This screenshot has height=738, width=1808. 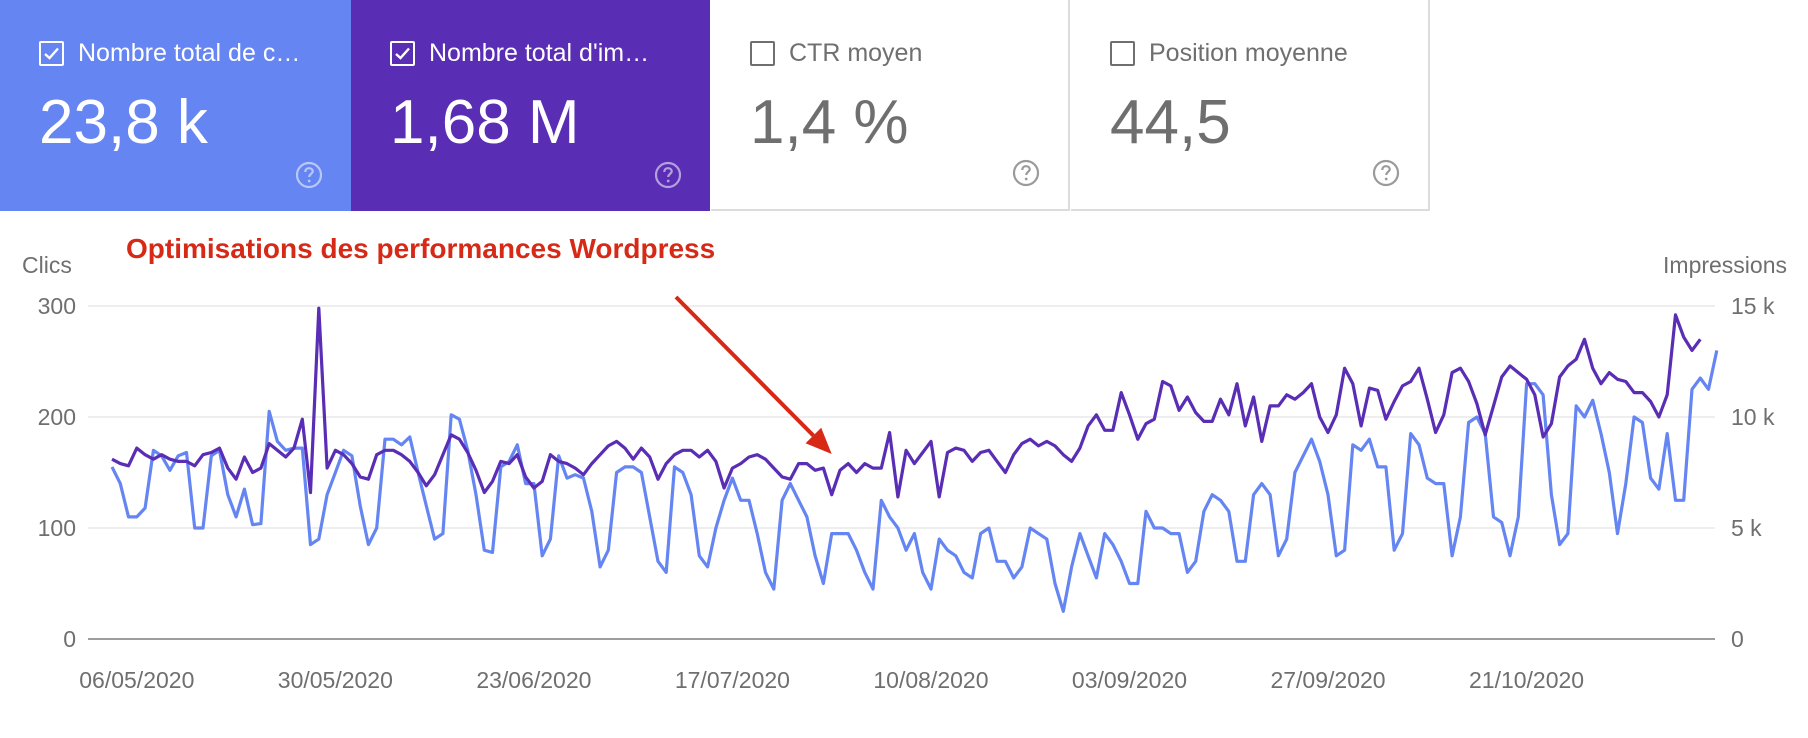 What do you see at coordinates (57, 528) in the screenshot?
I see `left-axis-tick-label: 100` at bounding box center [57, 528].